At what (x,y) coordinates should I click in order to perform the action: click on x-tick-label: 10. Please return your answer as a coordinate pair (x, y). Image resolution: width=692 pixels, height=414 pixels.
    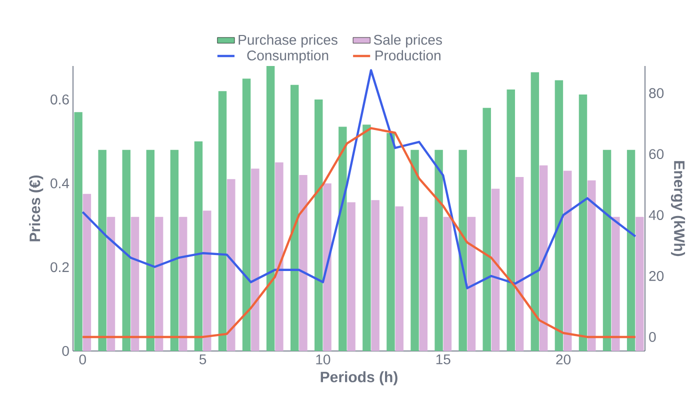
    Looking at the image, I should click on (323, 359).